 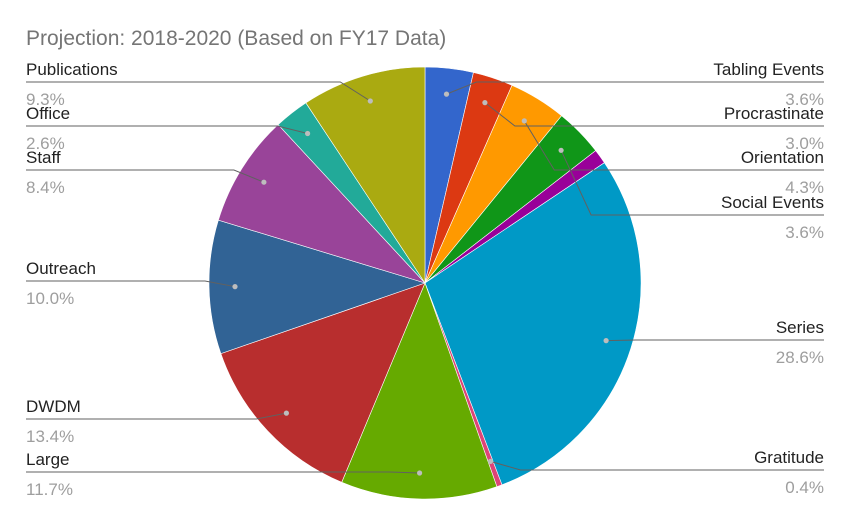 I want to click on slice-value-dwdm: 13.4%, so click(x=50, y=436).